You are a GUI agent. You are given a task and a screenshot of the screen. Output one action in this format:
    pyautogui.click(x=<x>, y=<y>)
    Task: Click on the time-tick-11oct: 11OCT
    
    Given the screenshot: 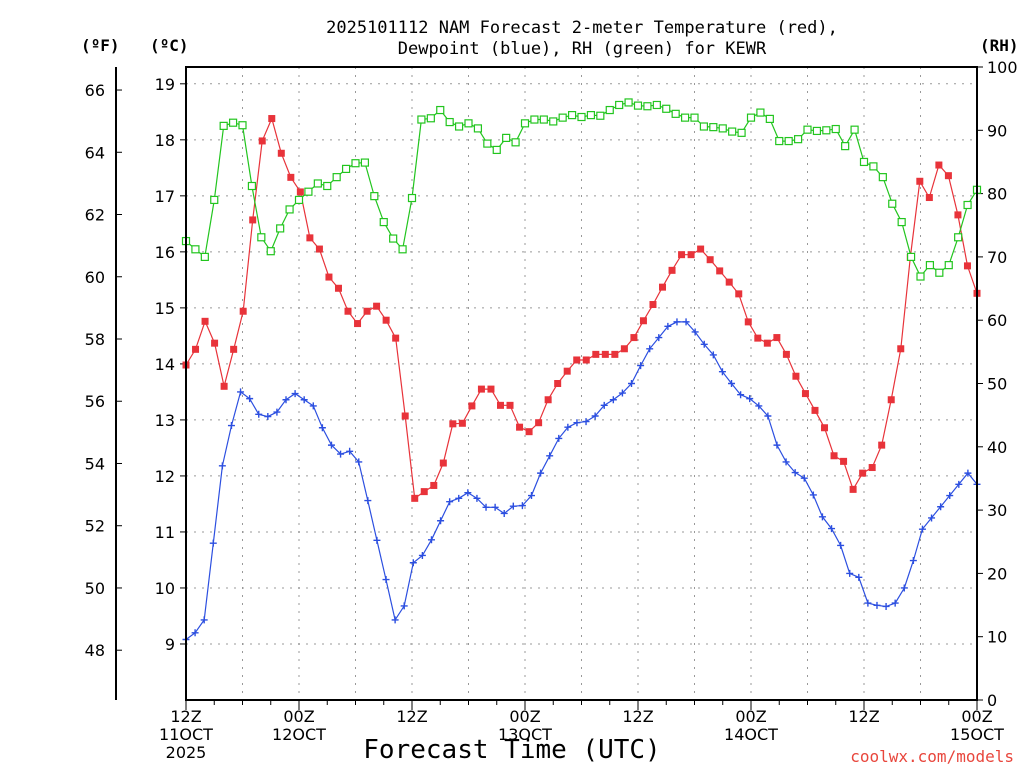 What is the action you would take?
    pyautogui.click(x=186, y=734)
    